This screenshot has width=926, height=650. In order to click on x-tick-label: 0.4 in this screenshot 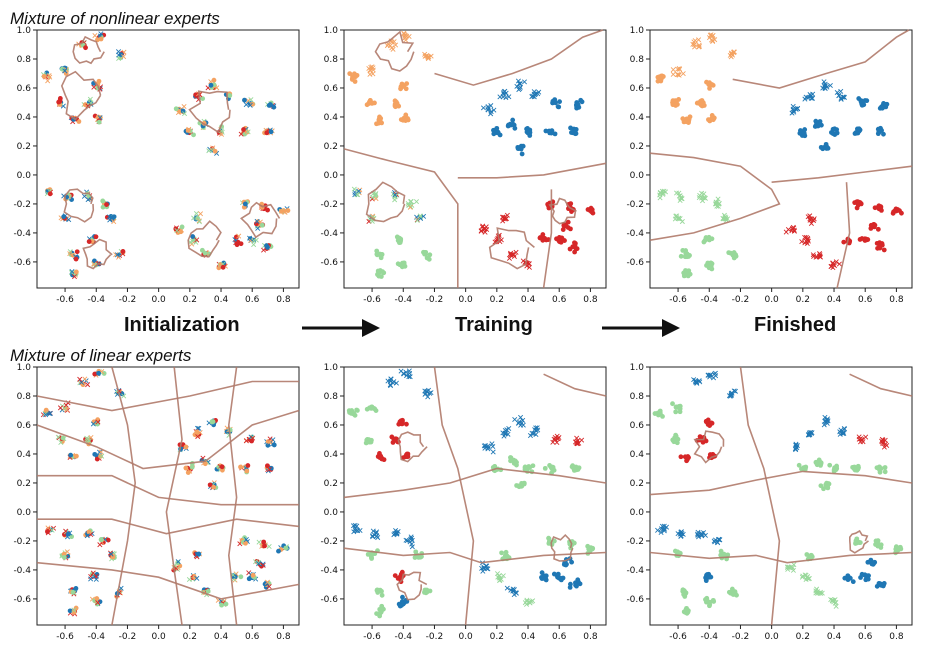, I will do `click(834, 300)`.